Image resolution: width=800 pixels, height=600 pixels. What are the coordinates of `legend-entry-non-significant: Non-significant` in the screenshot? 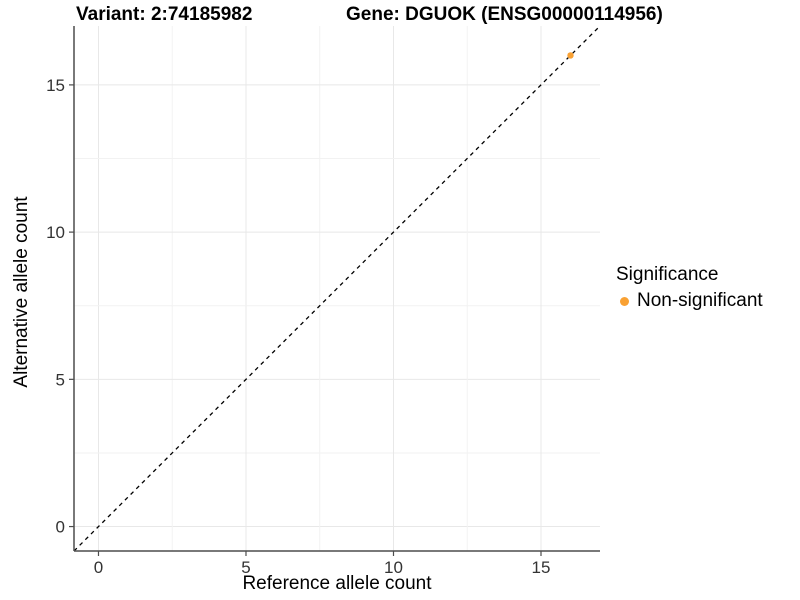 It's located at (689, 301).